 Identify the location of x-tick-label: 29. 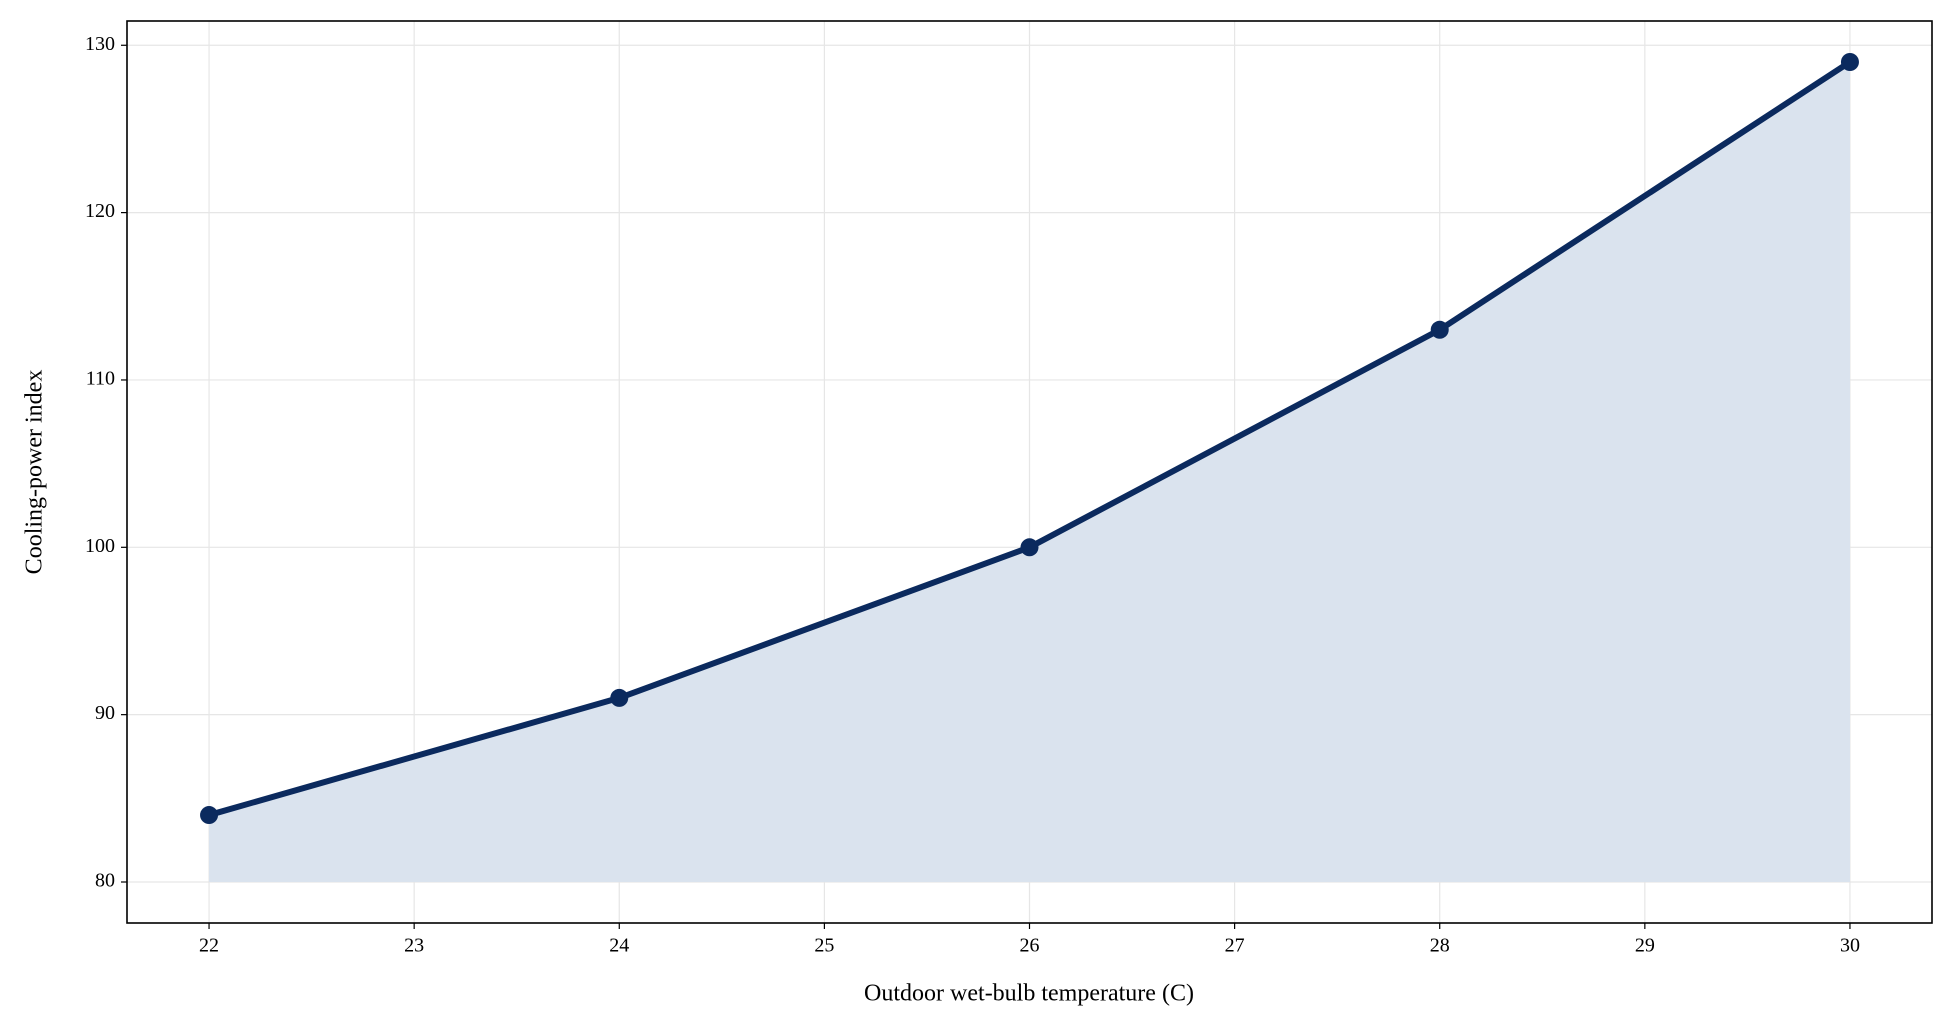
(1645, 946).